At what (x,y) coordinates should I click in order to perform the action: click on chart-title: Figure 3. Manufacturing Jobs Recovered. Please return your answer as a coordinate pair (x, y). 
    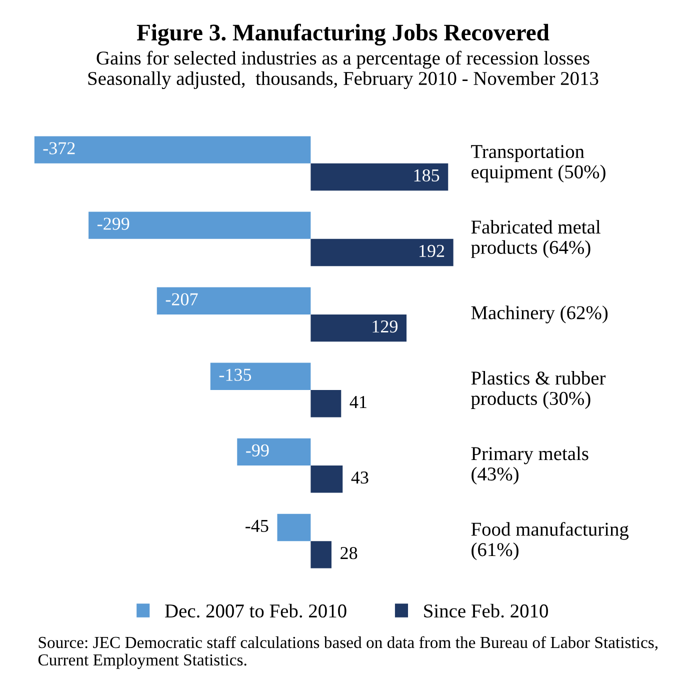
    Looking at the image, I should click on (343, 35).